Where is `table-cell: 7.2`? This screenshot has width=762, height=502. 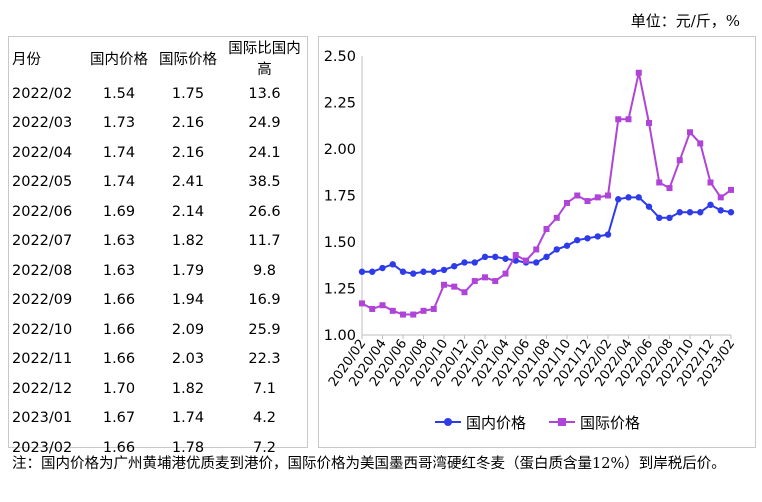
table-cell: 7.2 is located at coordinates (264, 447).